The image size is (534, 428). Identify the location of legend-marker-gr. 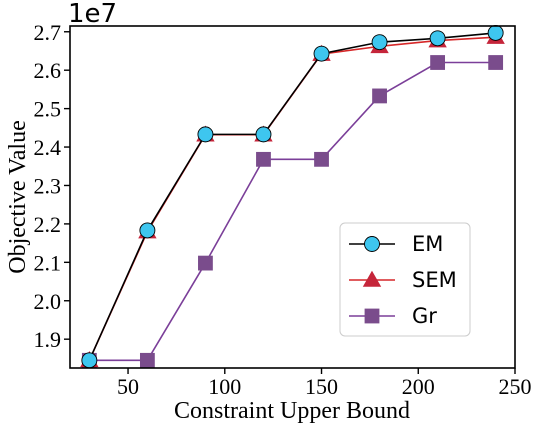
(372, 316).